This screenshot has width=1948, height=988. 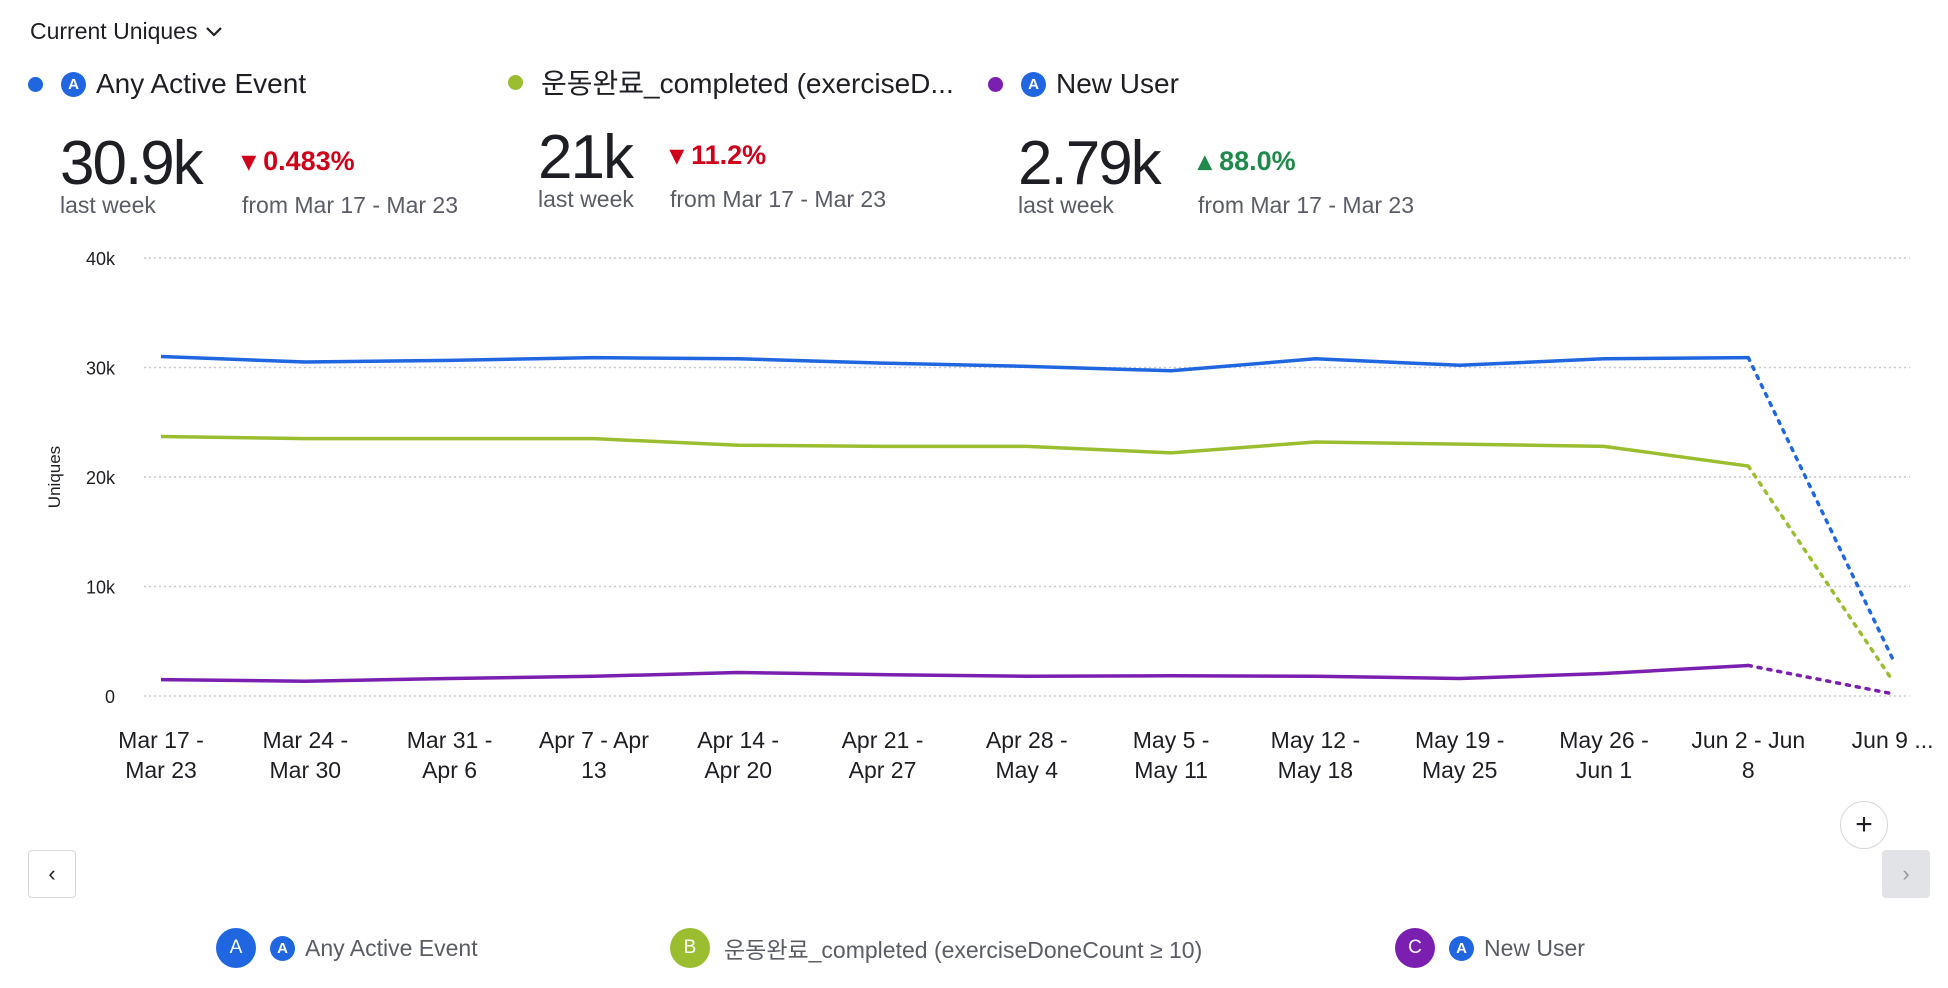 I want to click on x-tick-label: Apr 7 - Apr, so click(x=594, y=740).